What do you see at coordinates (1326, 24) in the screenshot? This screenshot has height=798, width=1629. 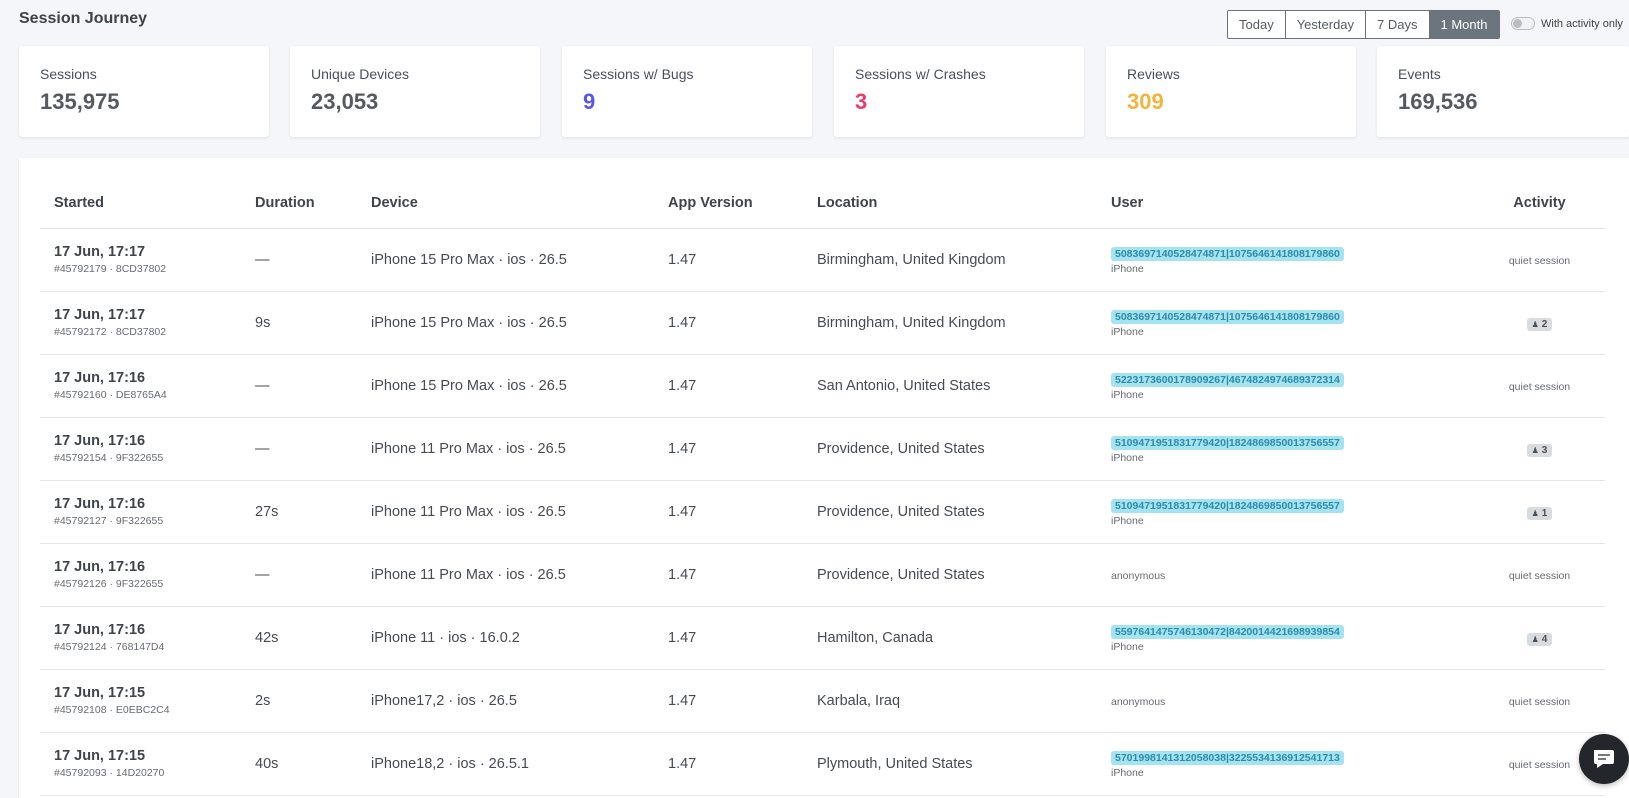 I see `range-yesterday-button: Yesterday` at bounding box center [1326, 24].